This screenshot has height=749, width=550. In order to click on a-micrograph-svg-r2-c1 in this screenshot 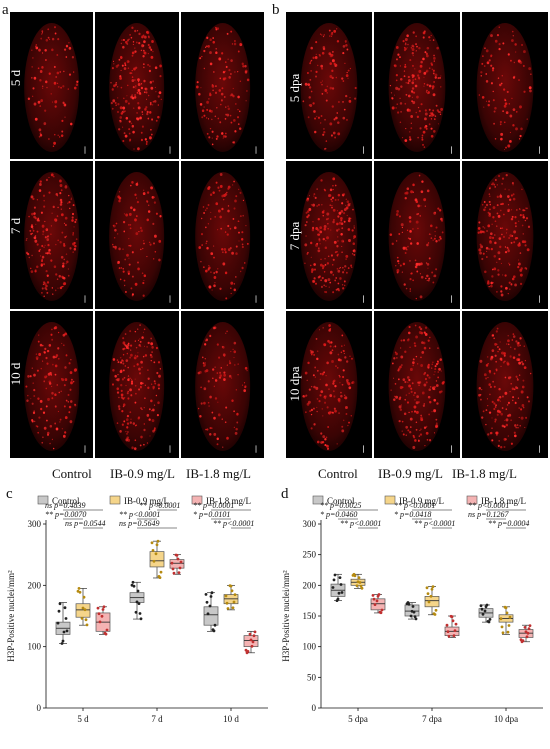, I will do `click(140, 387)`.